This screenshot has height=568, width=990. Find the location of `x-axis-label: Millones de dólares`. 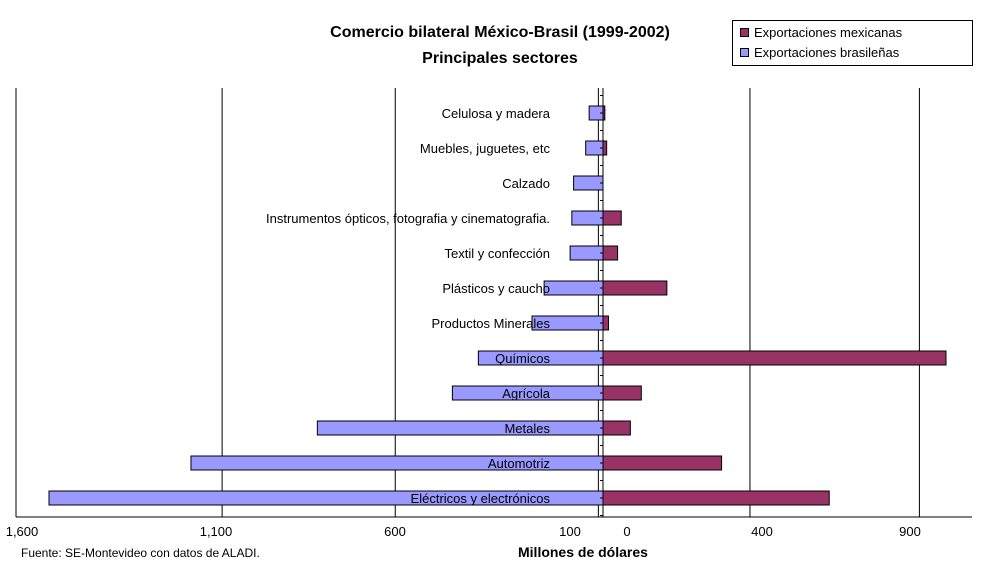

x-axis-label: Millones de dólares is located at coordinates (583, 552).